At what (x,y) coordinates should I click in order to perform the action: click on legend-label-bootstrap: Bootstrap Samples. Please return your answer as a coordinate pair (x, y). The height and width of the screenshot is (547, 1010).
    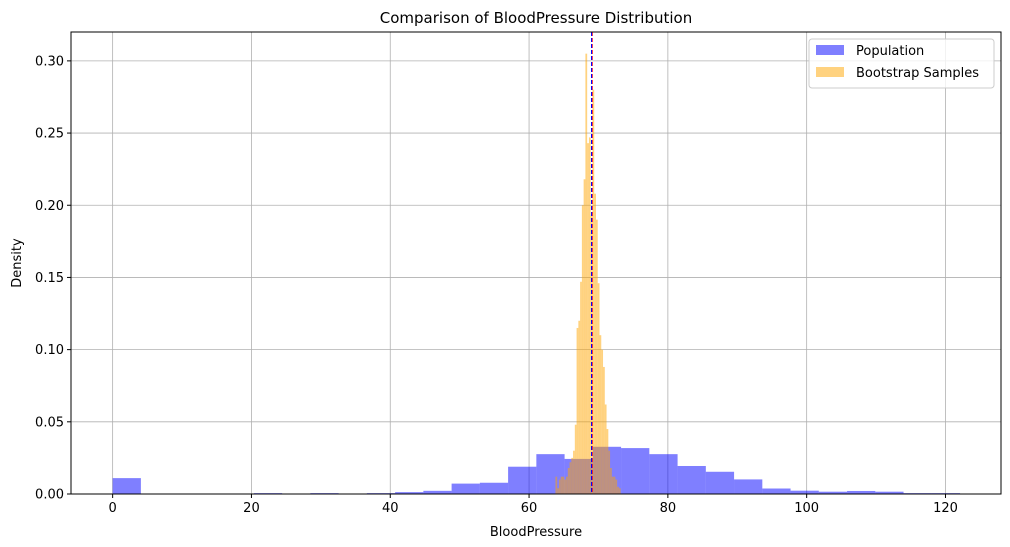
    Looking at the image, I should click on (917, 73).